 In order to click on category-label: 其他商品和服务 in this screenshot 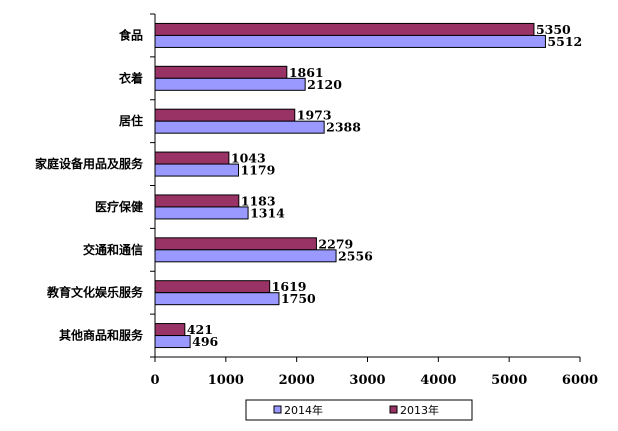, I will do `click(101, 335)`.